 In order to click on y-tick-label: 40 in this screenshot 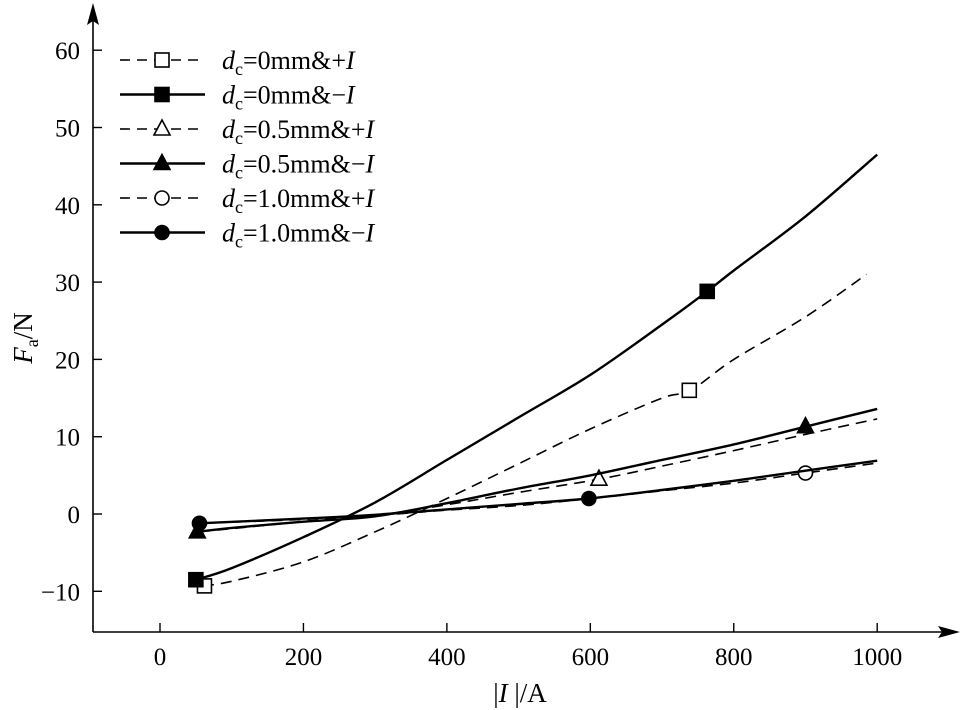, I will do `click(67, 206)`.